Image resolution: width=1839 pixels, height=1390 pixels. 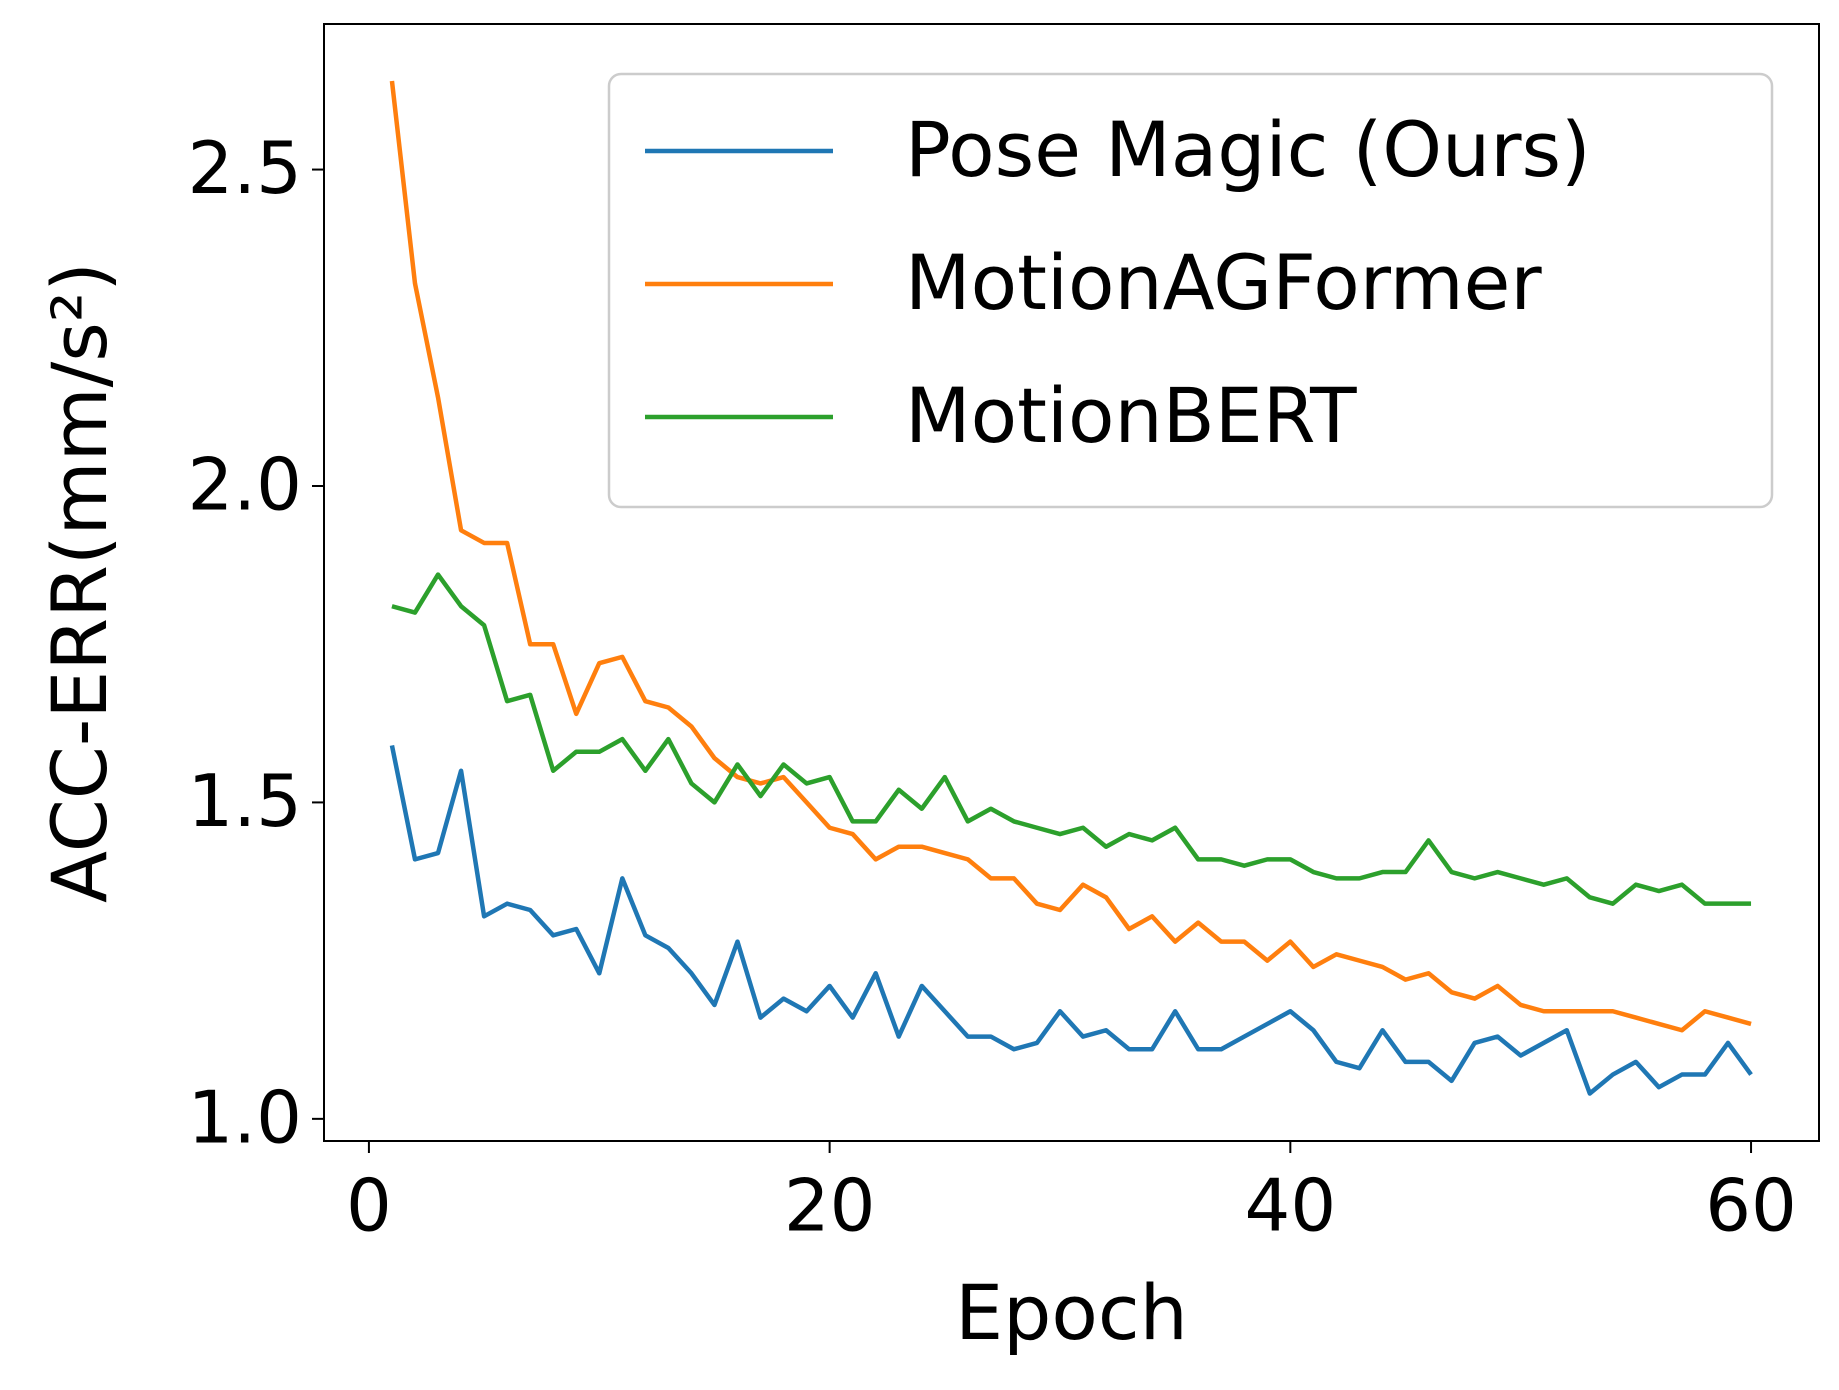 I want to click on legend-label: Pose Magic (Ours), so click(x=1248, y=149).